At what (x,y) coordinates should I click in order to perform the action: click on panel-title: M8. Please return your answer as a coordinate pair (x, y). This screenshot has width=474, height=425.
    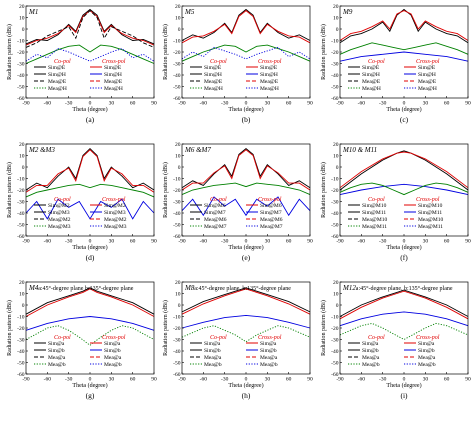
    Looking at the image, I should click on (189, 288).